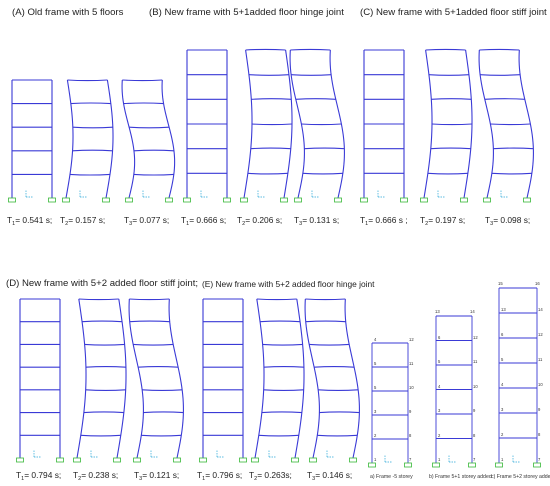  I want to click on node-label: 4, so click(439, 386).